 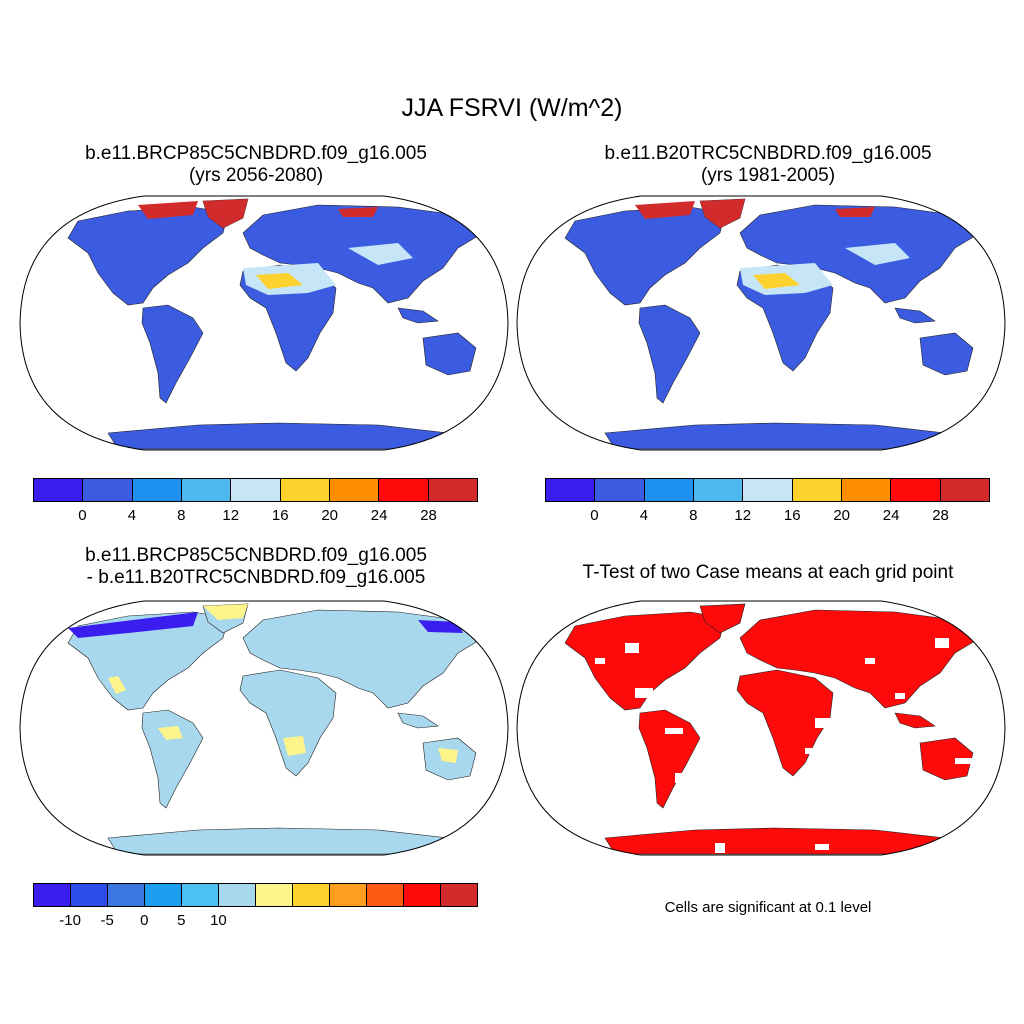 I want to click on australia-positive-region, so click(x=448, y=755).